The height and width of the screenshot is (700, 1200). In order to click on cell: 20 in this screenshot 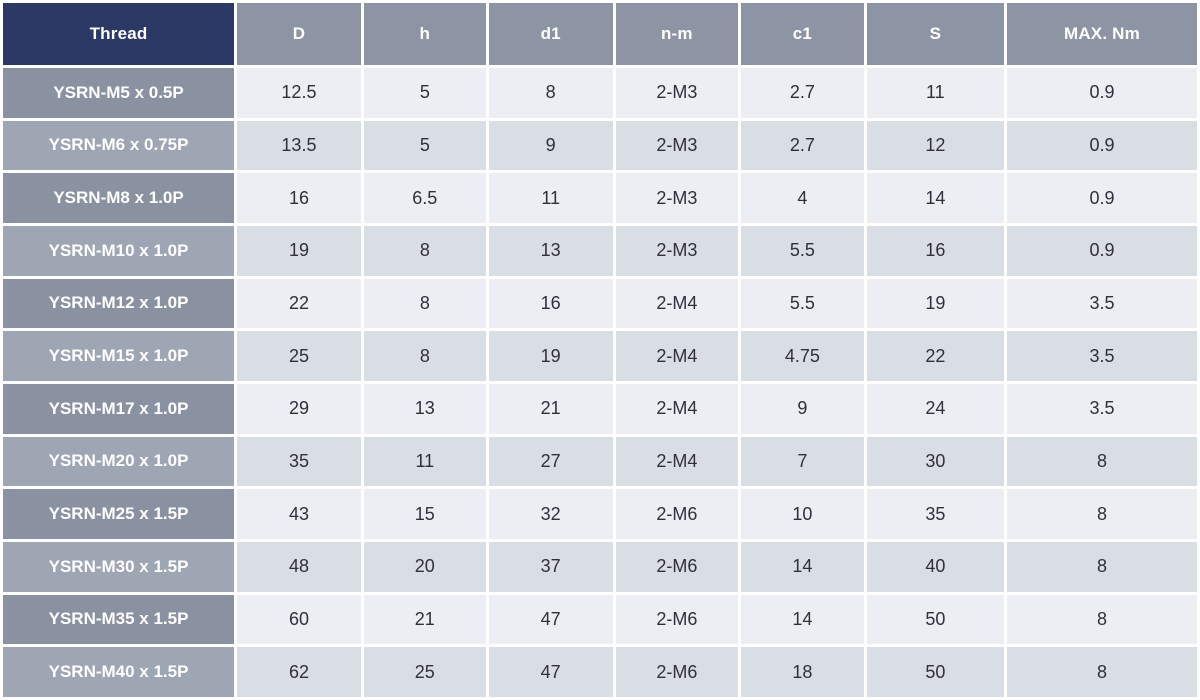, I will do `click(424, 566)`.